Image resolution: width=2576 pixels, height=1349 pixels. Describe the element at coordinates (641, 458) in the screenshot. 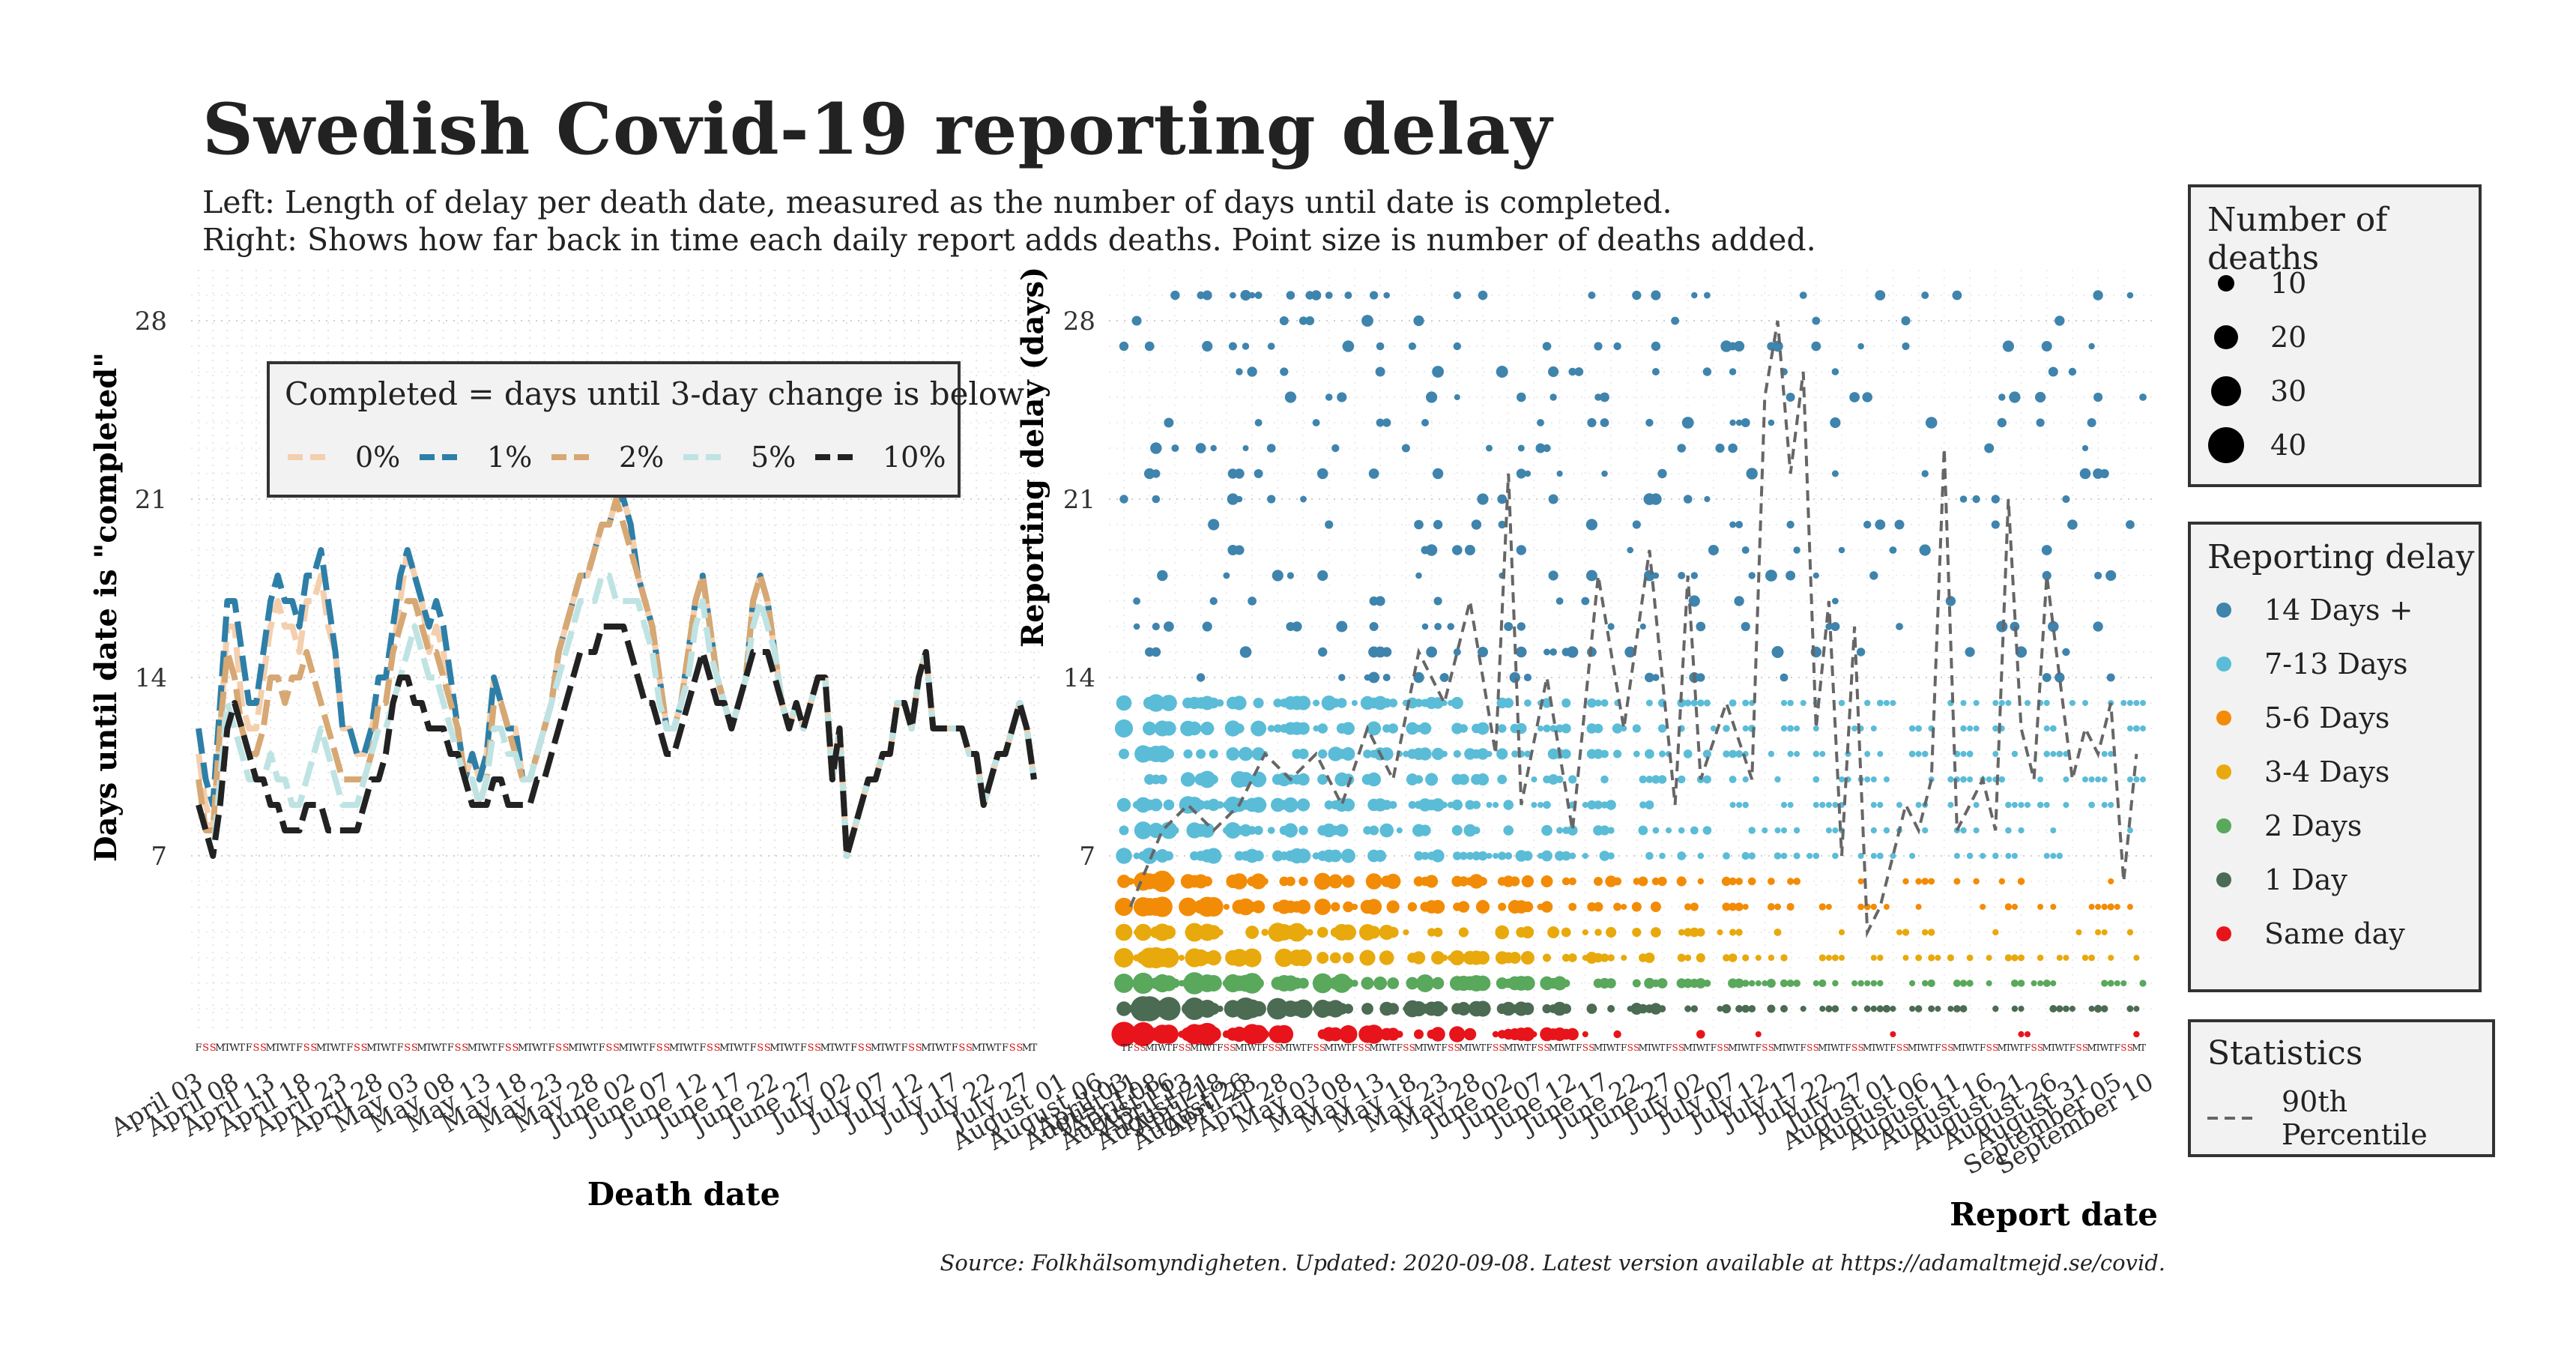

I see `legend-label-2%: 2%` at that location.